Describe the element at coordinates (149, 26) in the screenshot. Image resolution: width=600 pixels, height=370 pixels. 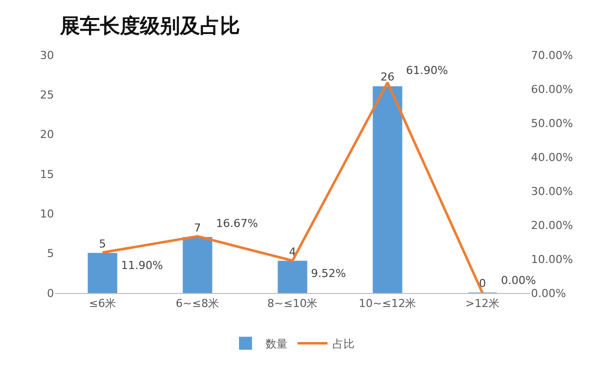
I see `chart-title: 展车长度级别及占比` at that location.